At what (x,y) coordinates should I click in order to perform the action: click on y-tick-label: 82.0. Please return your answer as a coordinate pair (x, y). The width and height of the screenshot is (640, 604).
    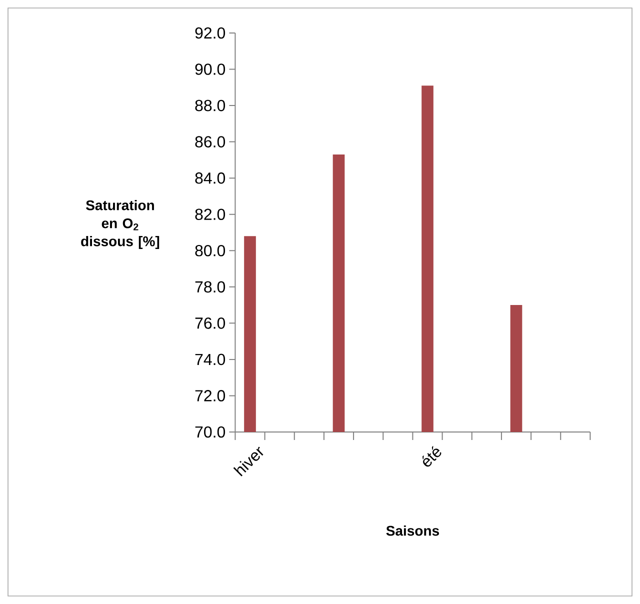
    Looking at the image, I should click on (210, 214).